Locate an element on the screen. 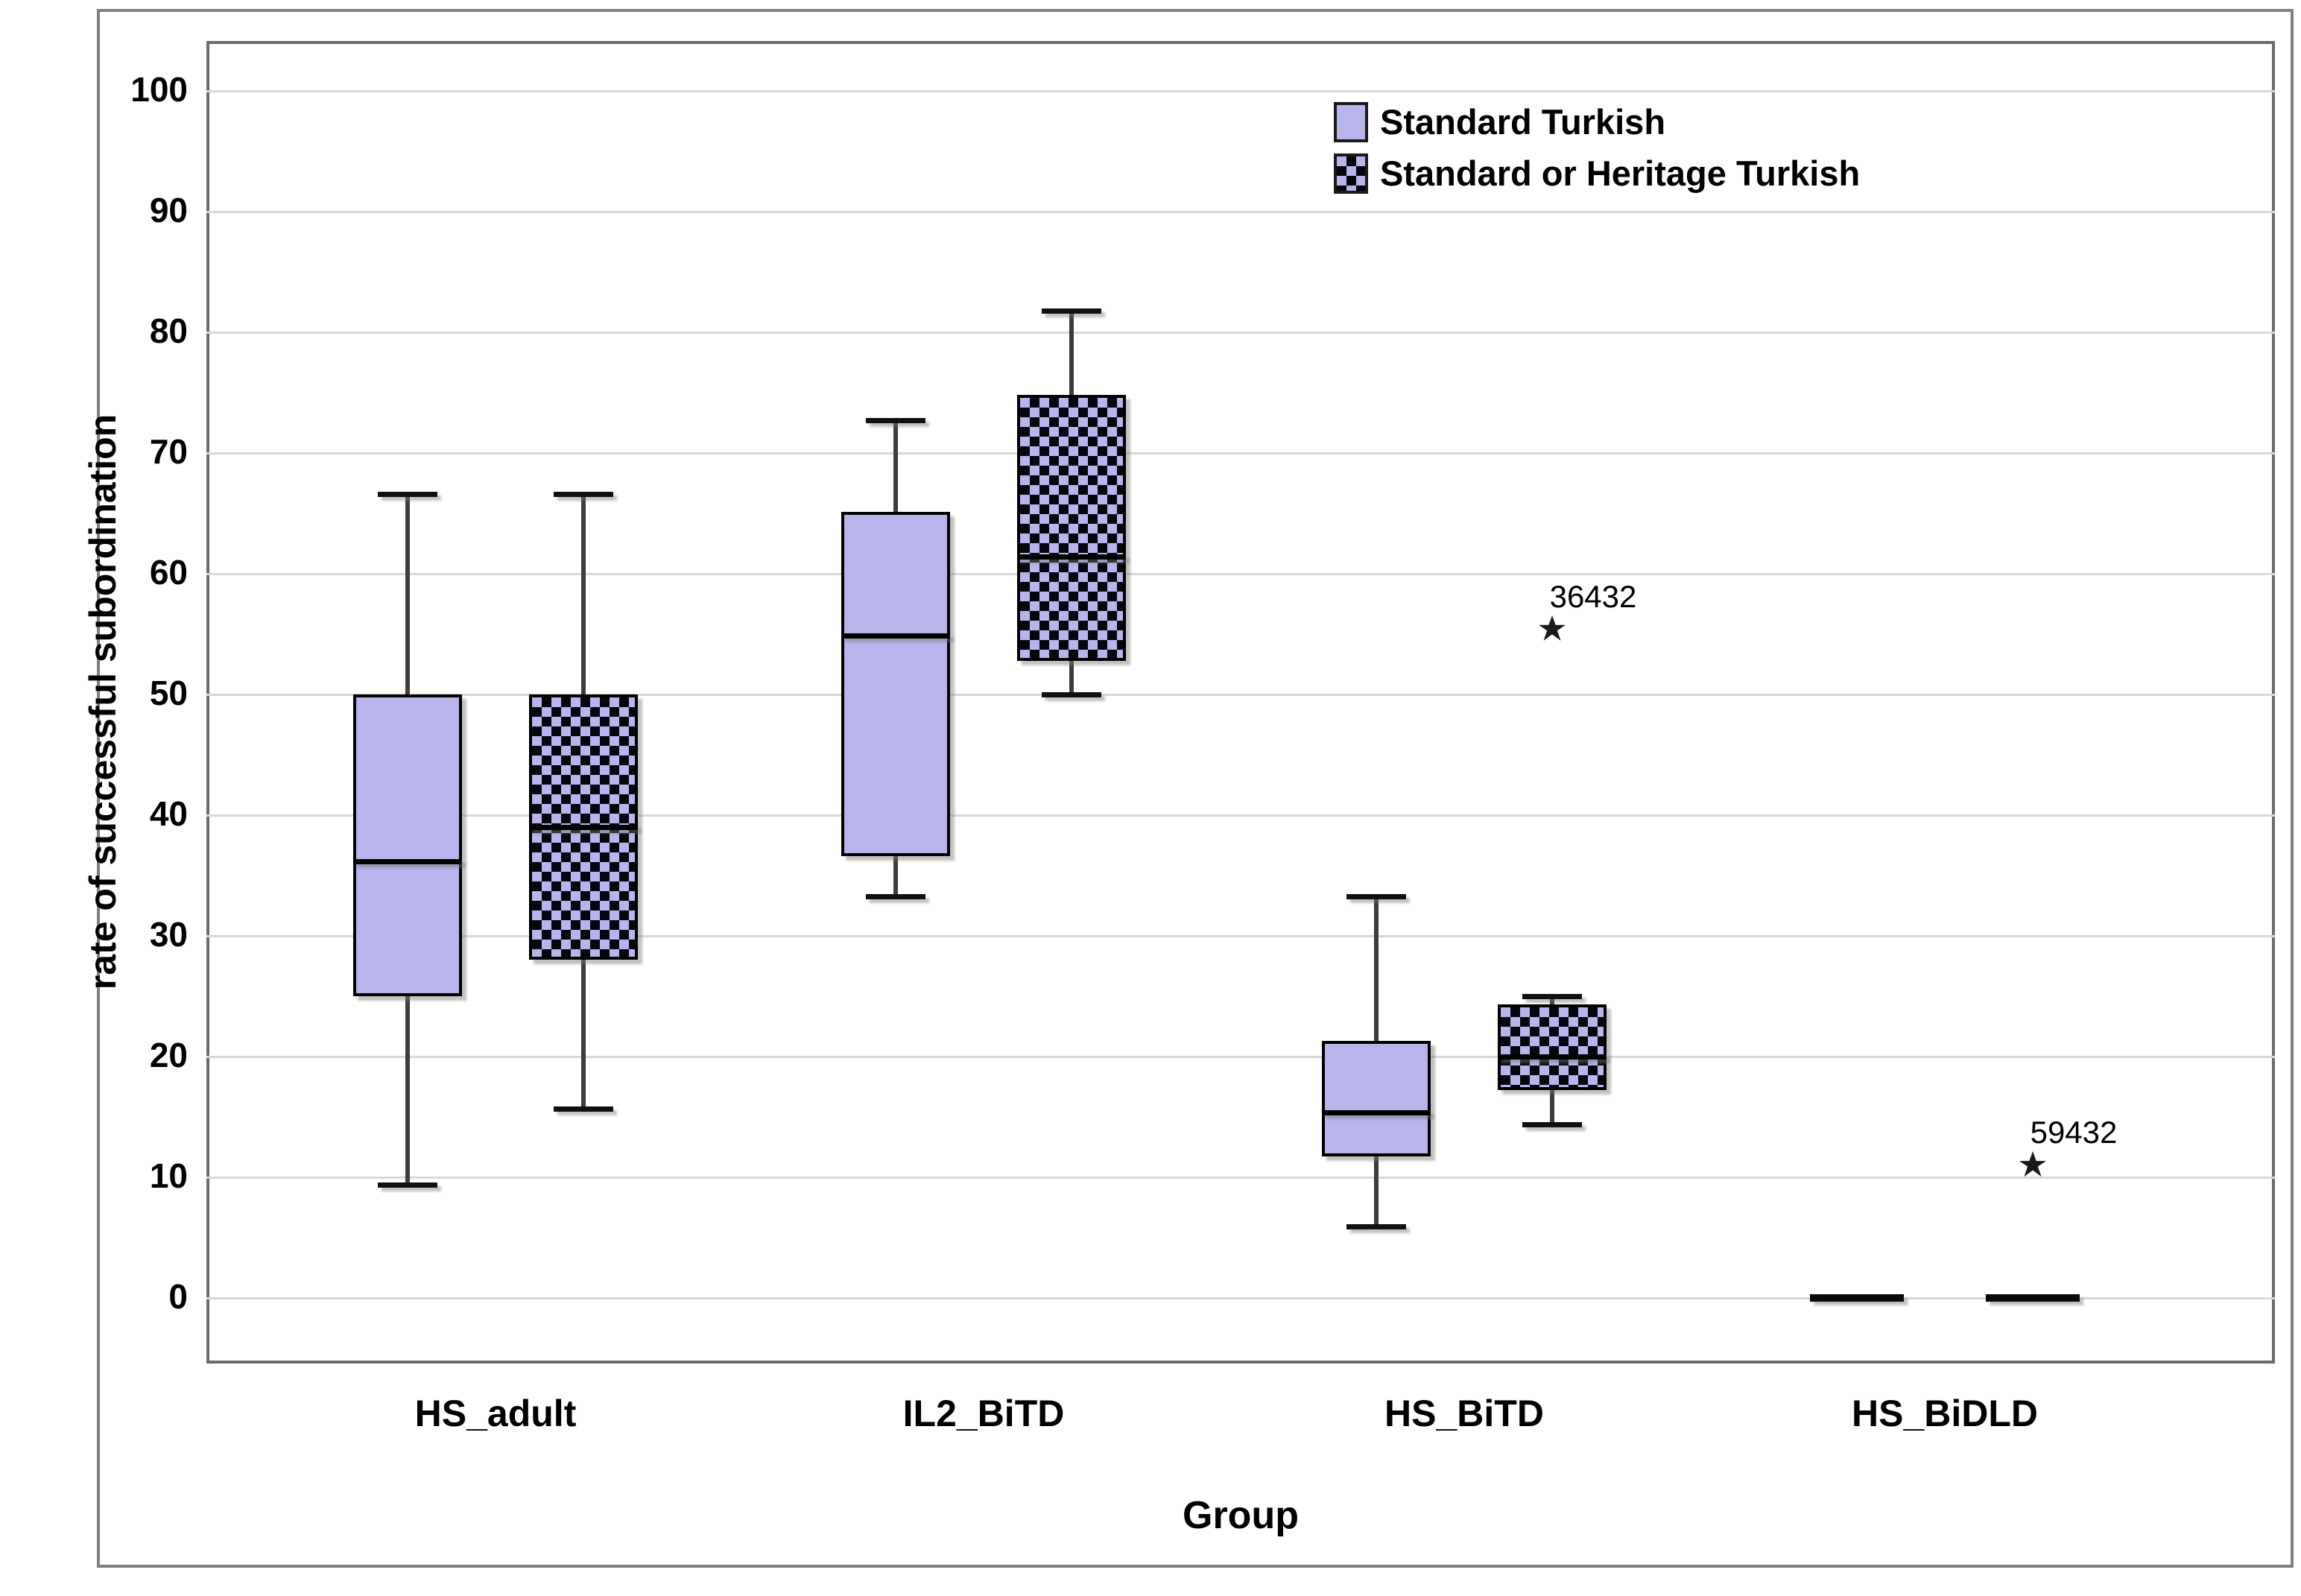 Image resolution: width=2301 pixels, height=1596 pixels. y-tick-label: 40 is located at coordinates (168, 813).